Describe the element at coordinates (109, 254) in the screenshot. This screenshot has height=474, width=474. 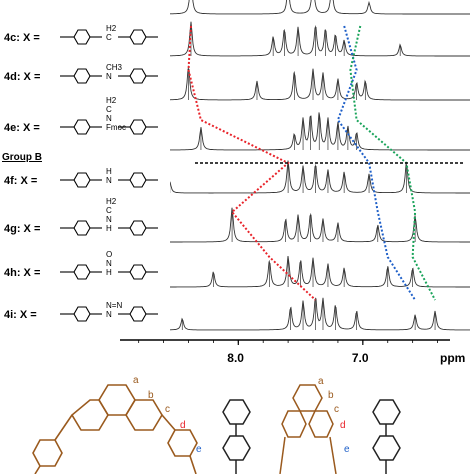
I see `substituent-text: O` at that location.